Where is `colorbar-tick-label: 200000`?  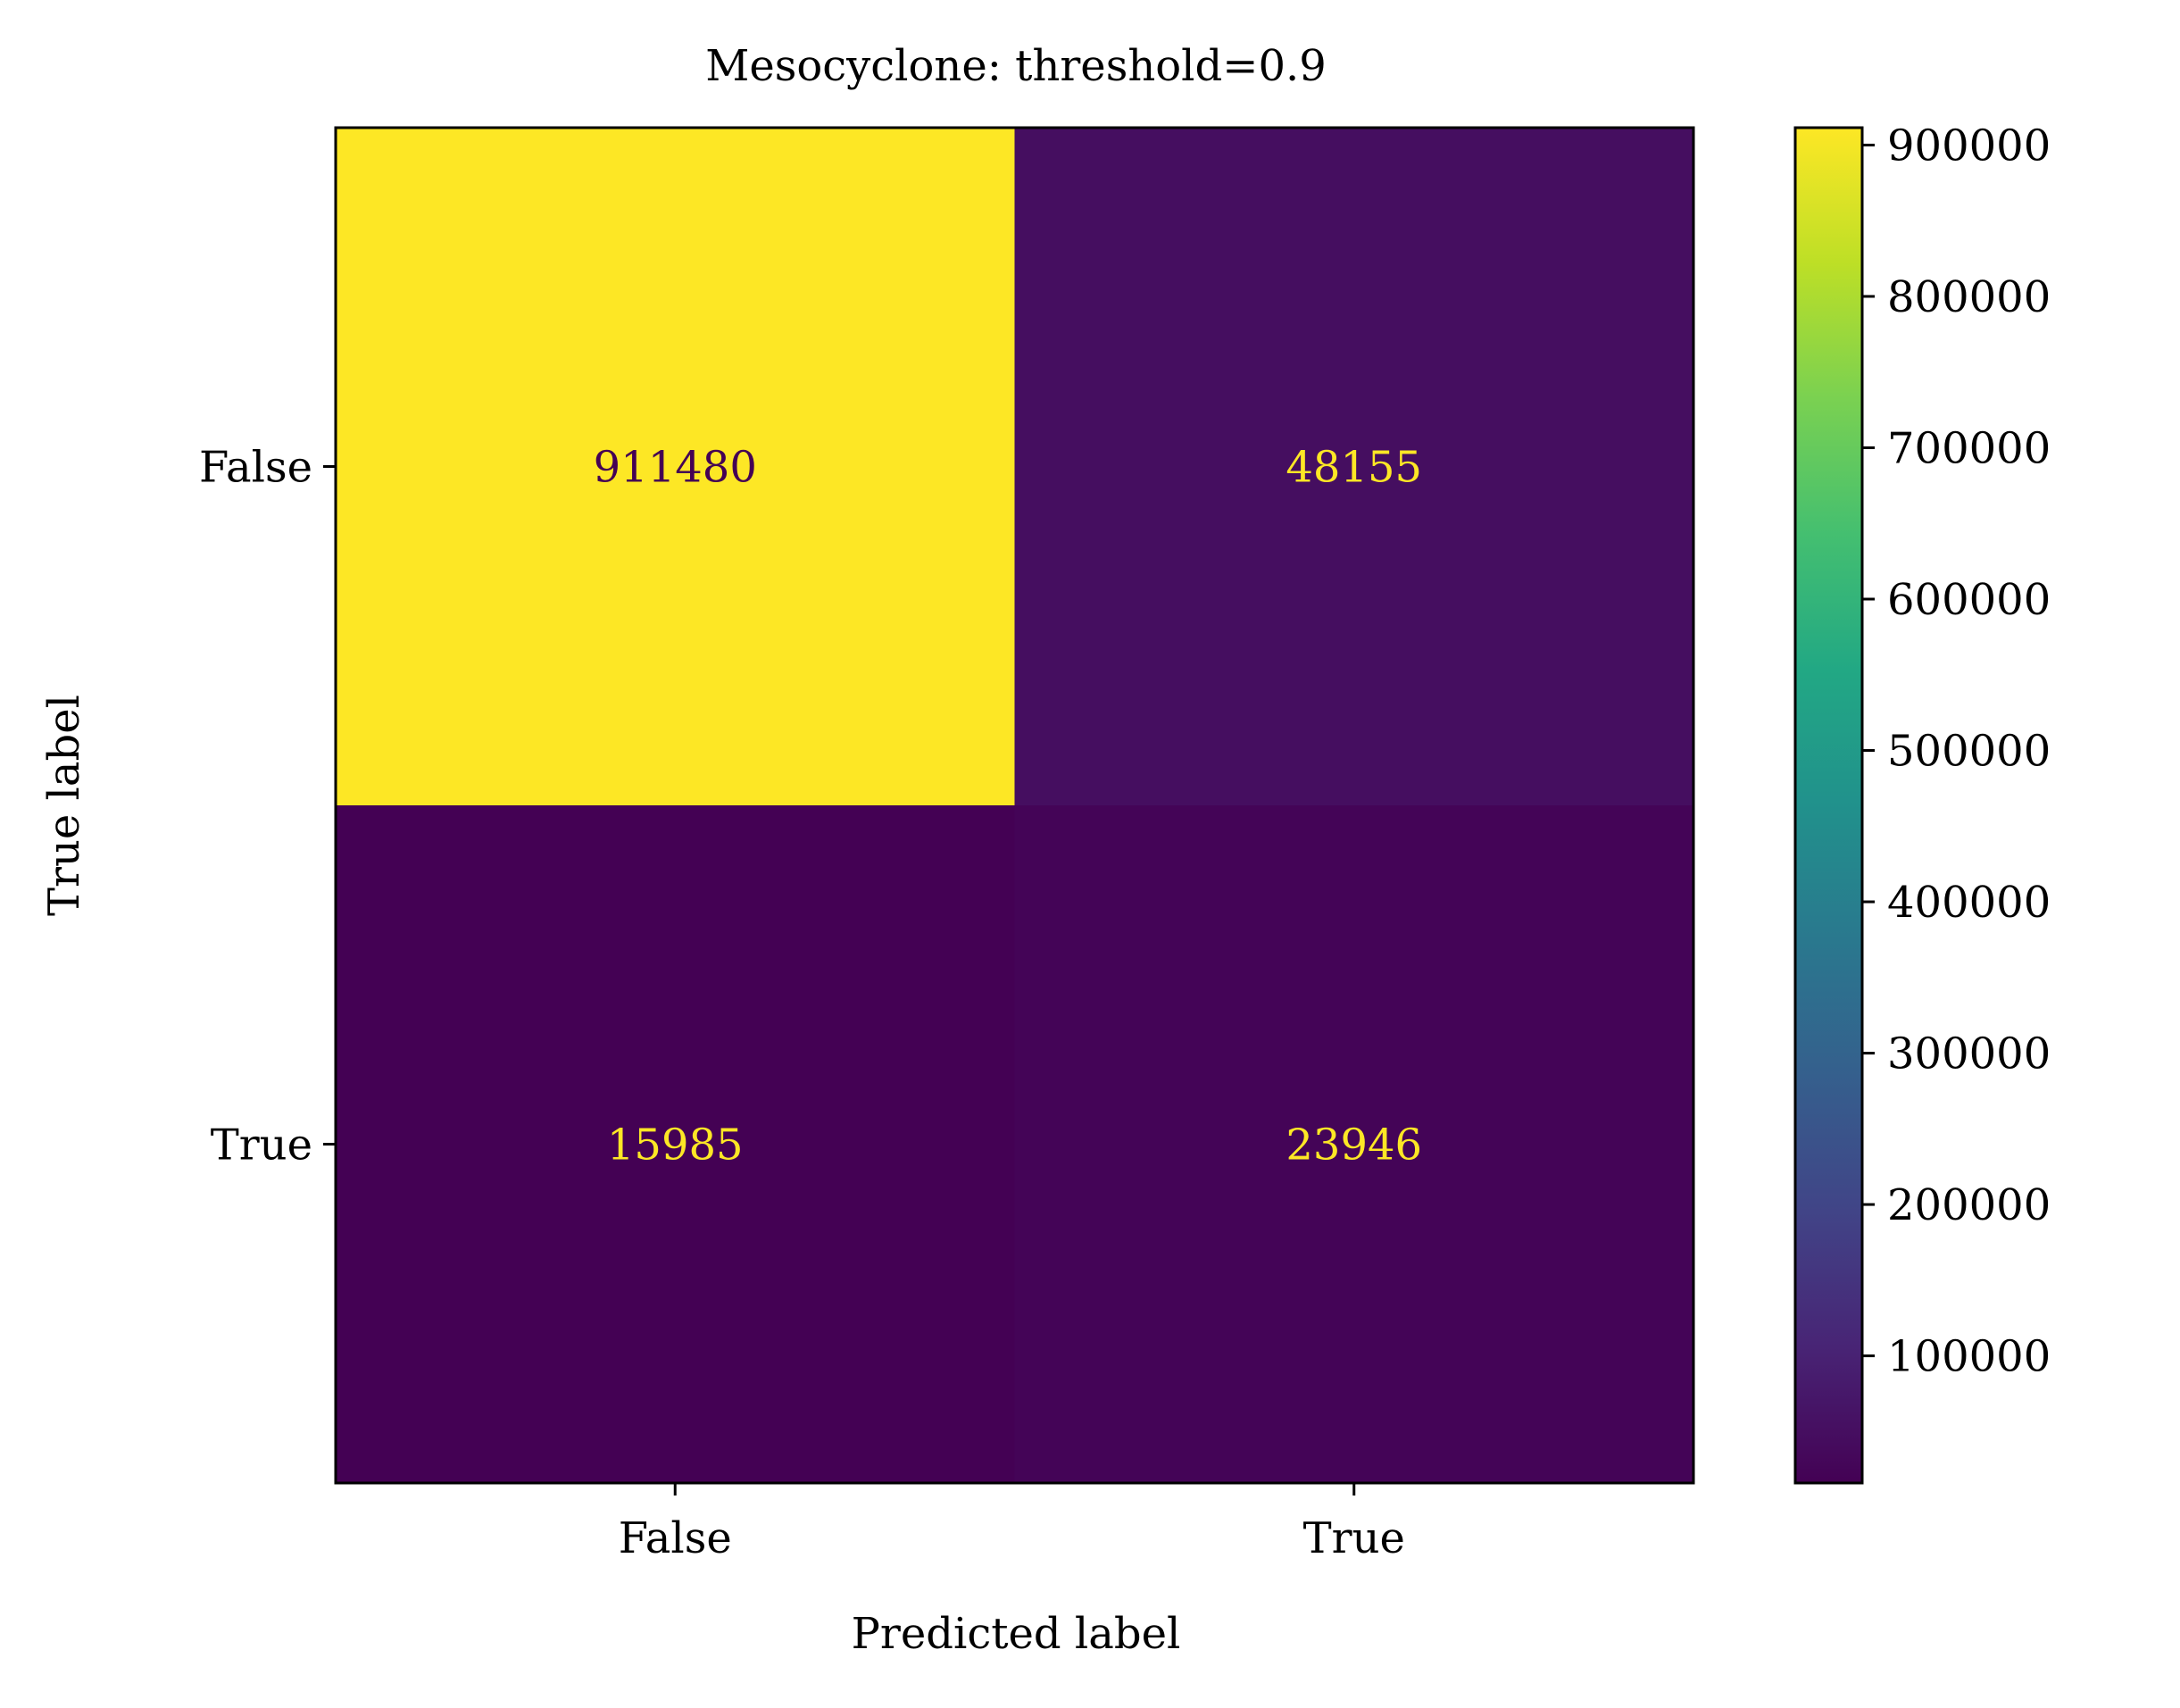
colorbar-tick-label: 200000 is located at coordinates (1969, 1205).